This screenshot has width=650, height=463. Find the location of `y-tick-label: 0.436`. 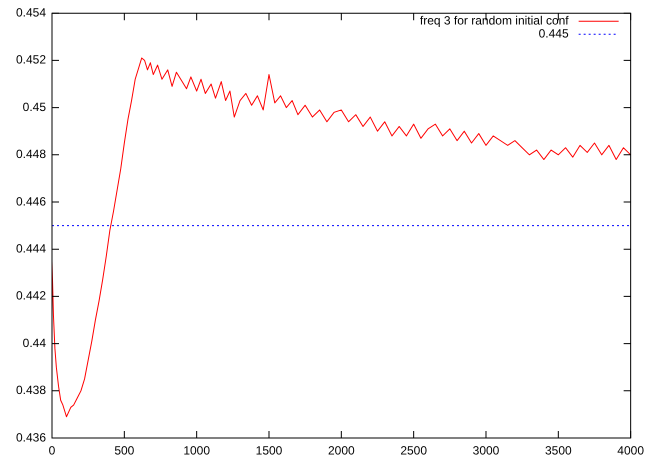

y-tick-label: 0.436 is located at coordinates (31, 437).